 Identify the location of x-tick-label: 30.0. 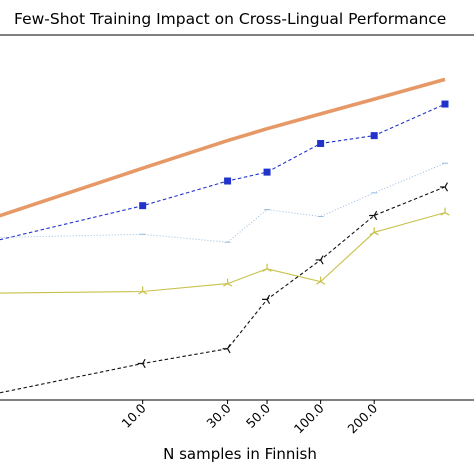
(218, 415).